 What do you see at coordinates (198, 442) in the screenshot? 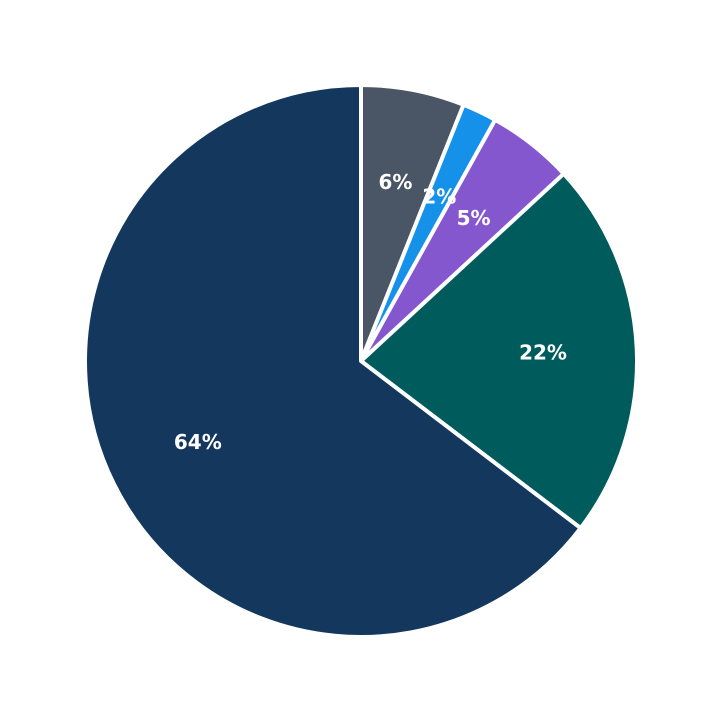
I see `slice-label-navy: 64%` at bounding box center [198, 442].